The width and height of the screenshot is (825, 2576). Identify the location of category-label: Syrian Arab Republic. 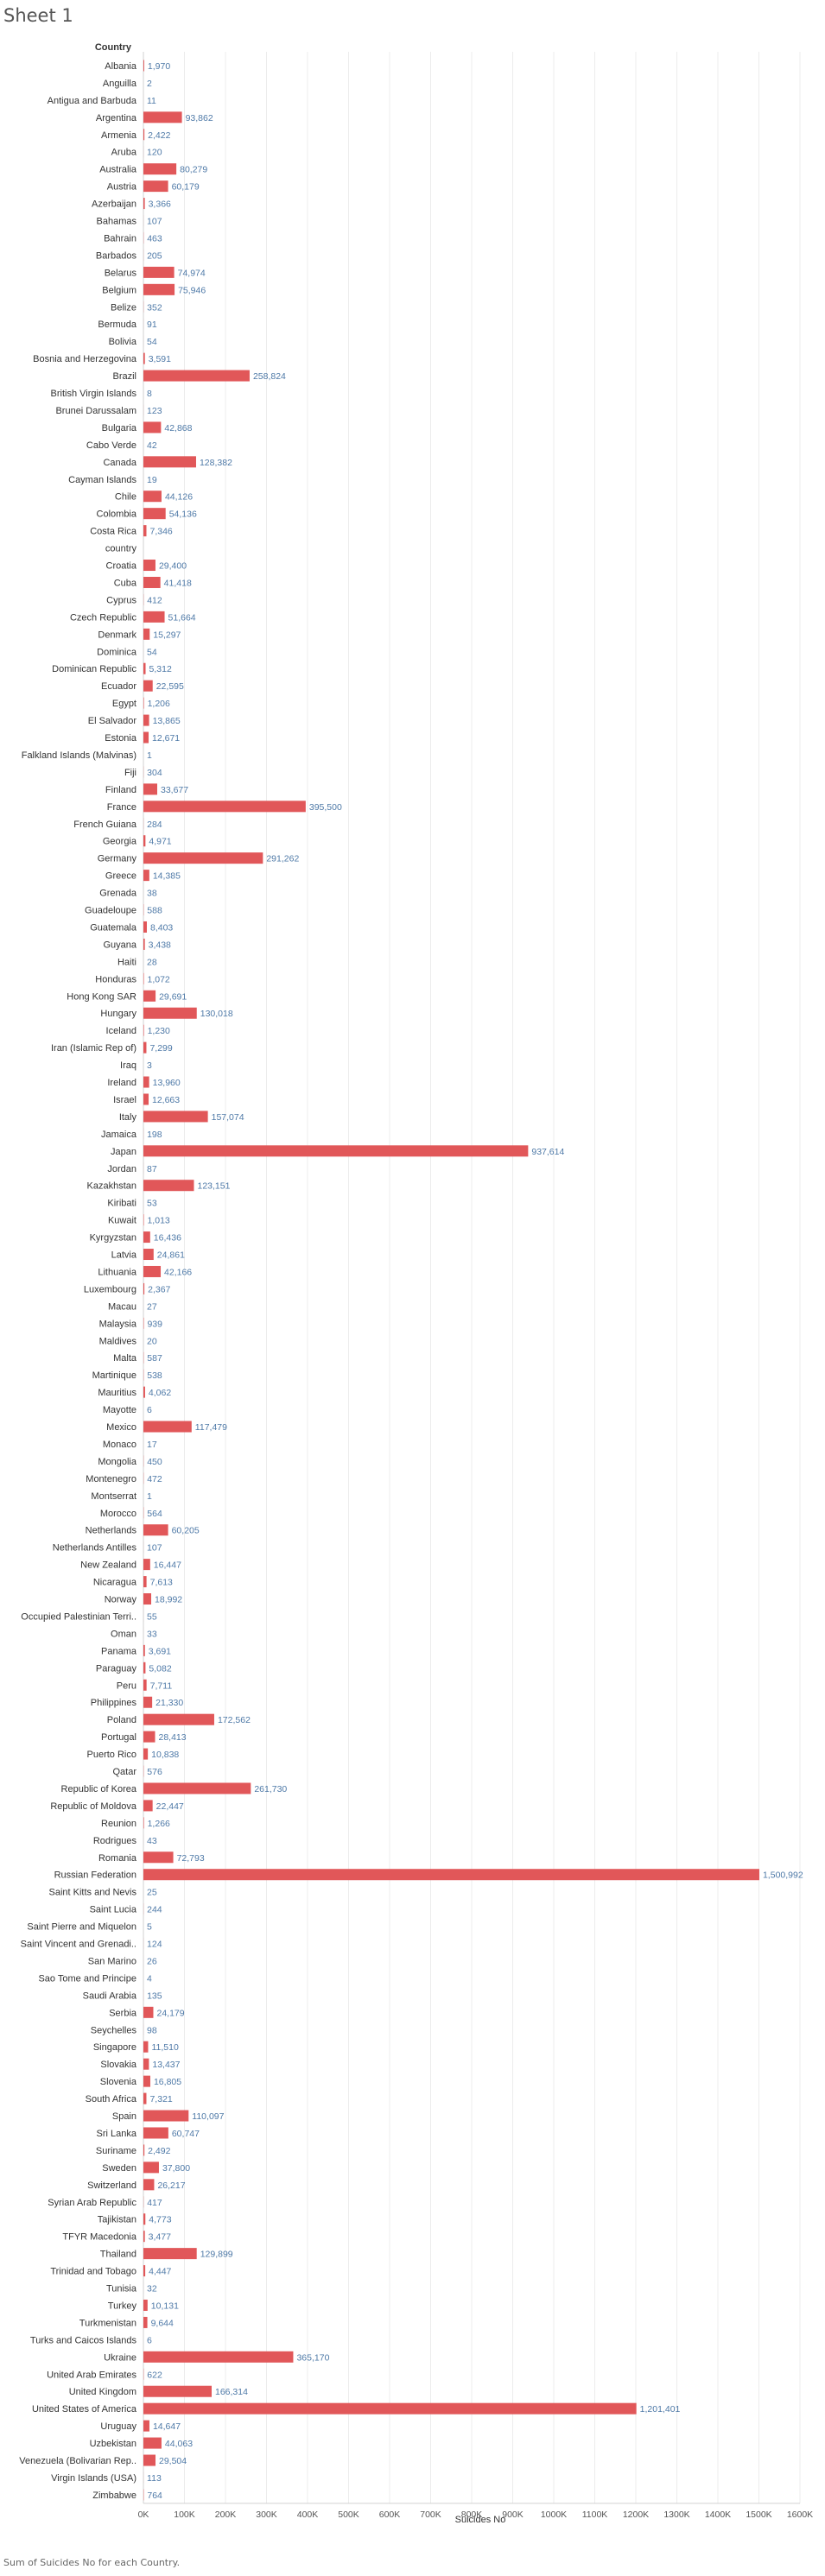
(92, 2203).